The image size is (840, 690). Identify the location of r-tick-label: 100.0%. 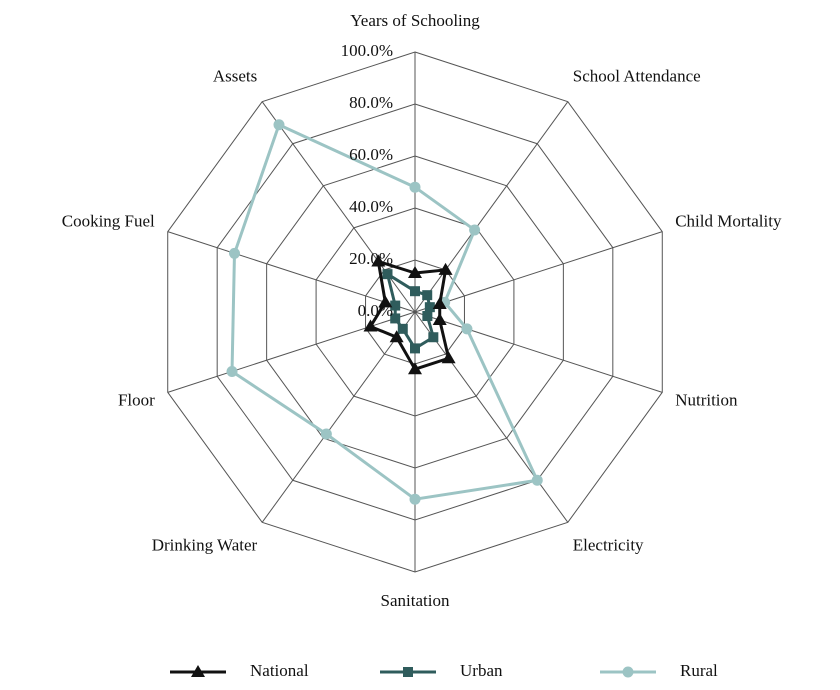
(367, 50).